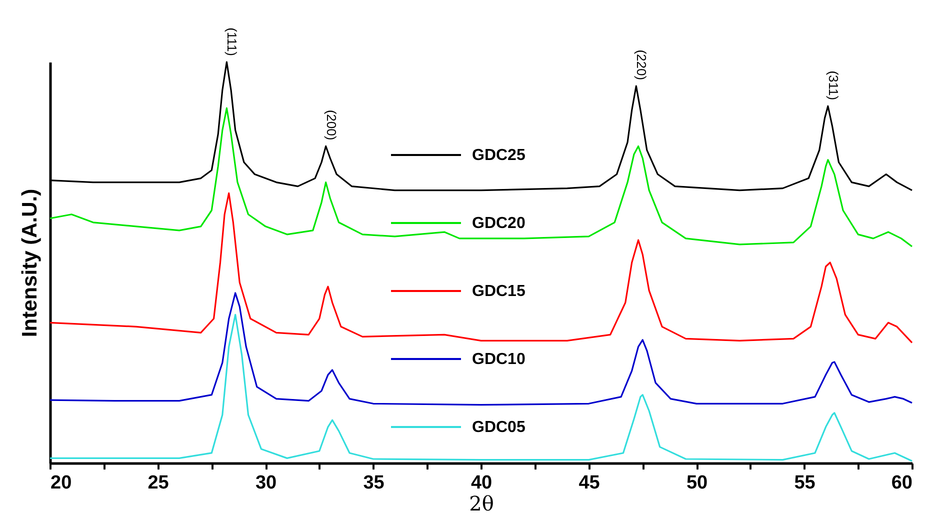 The width and height of the screenshot is (937, 531). I want to click on x-tick-label: 20, so click(61, 483).